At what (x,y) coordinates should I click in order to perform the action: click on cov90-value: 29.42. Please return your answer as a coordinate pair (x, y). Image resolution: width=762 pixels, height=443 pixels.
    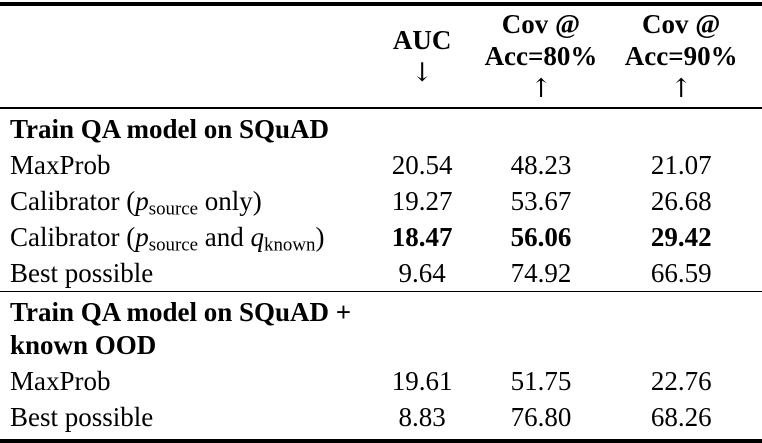
    Looking at the image, I should click on (681, 236).